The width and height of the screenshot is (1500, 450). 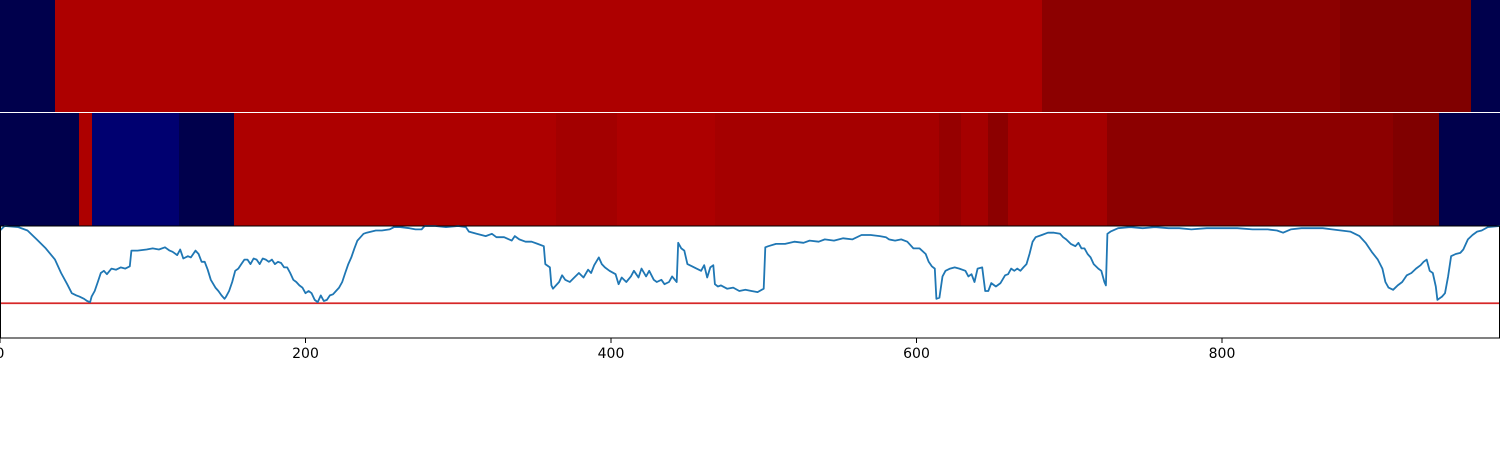 I want to click on track-separator, so click(x=750, y=112).